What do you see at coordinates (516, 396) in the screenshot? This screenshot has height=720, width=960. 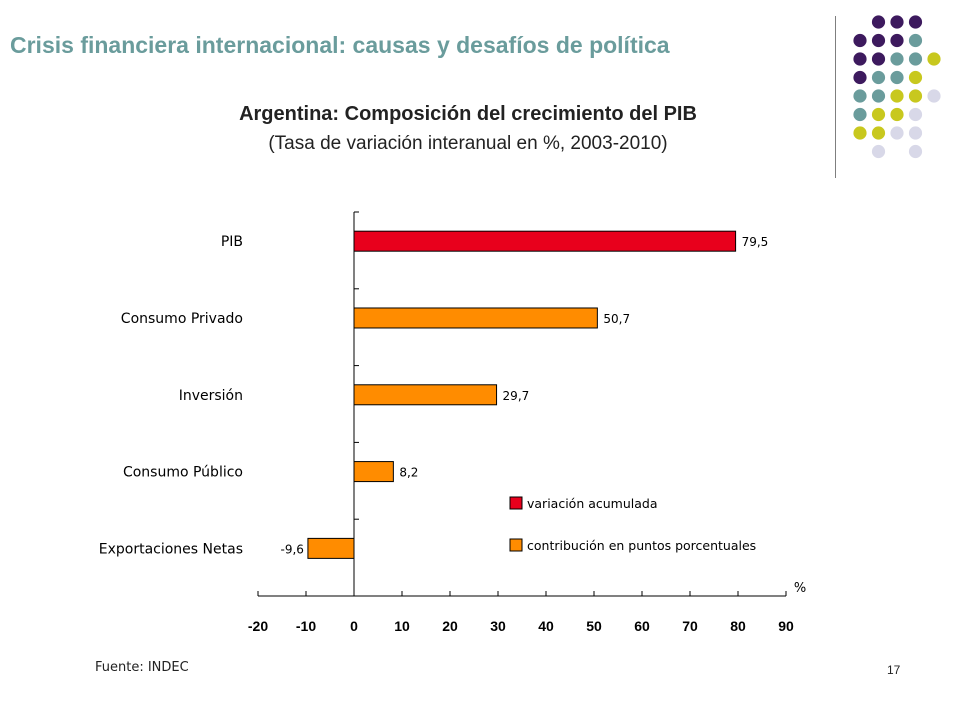 I see `data-label: 29,7` at bounding box center [516, 396].